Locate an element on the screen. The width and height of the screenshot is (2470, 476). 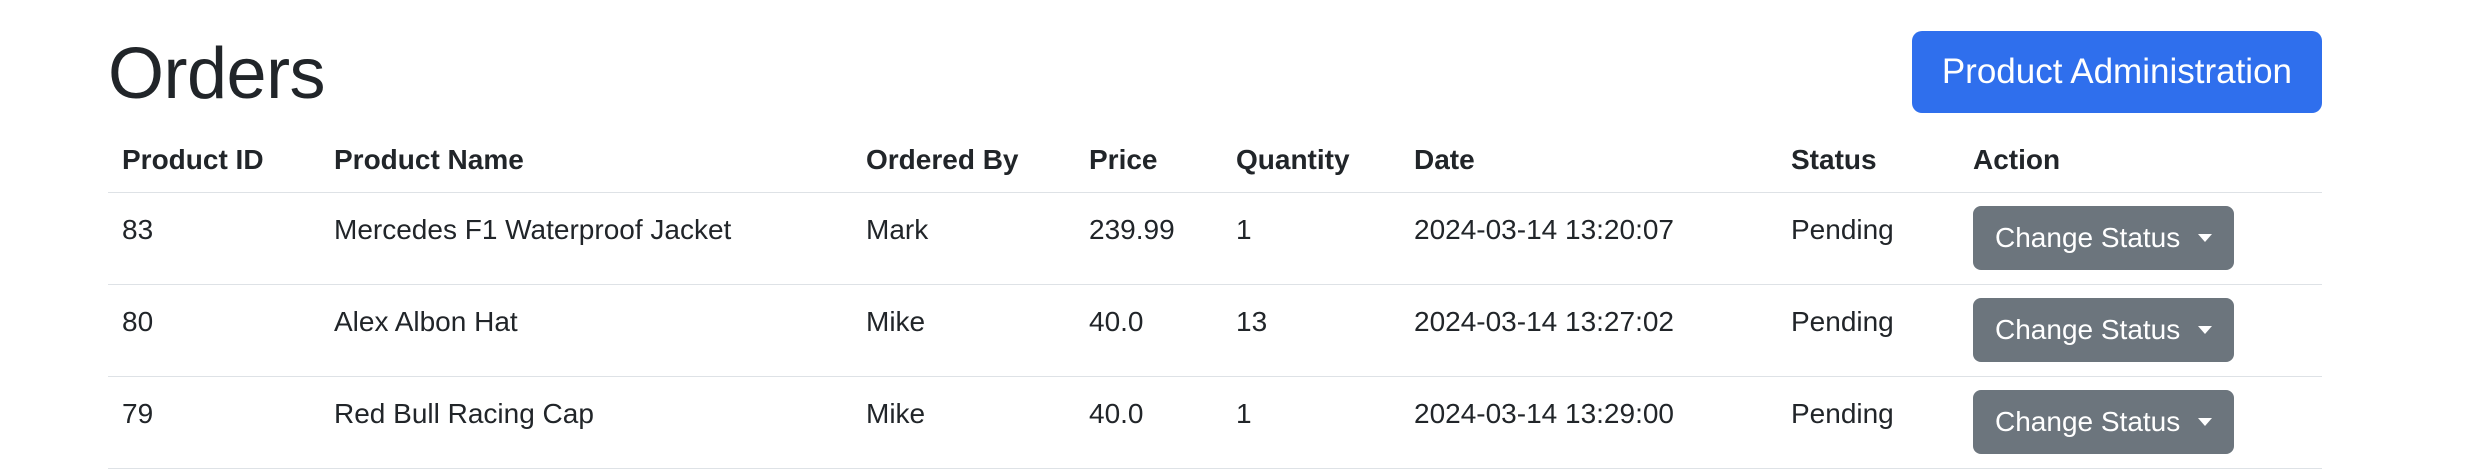
header-status: Status is located at coordinates (1868, 161).